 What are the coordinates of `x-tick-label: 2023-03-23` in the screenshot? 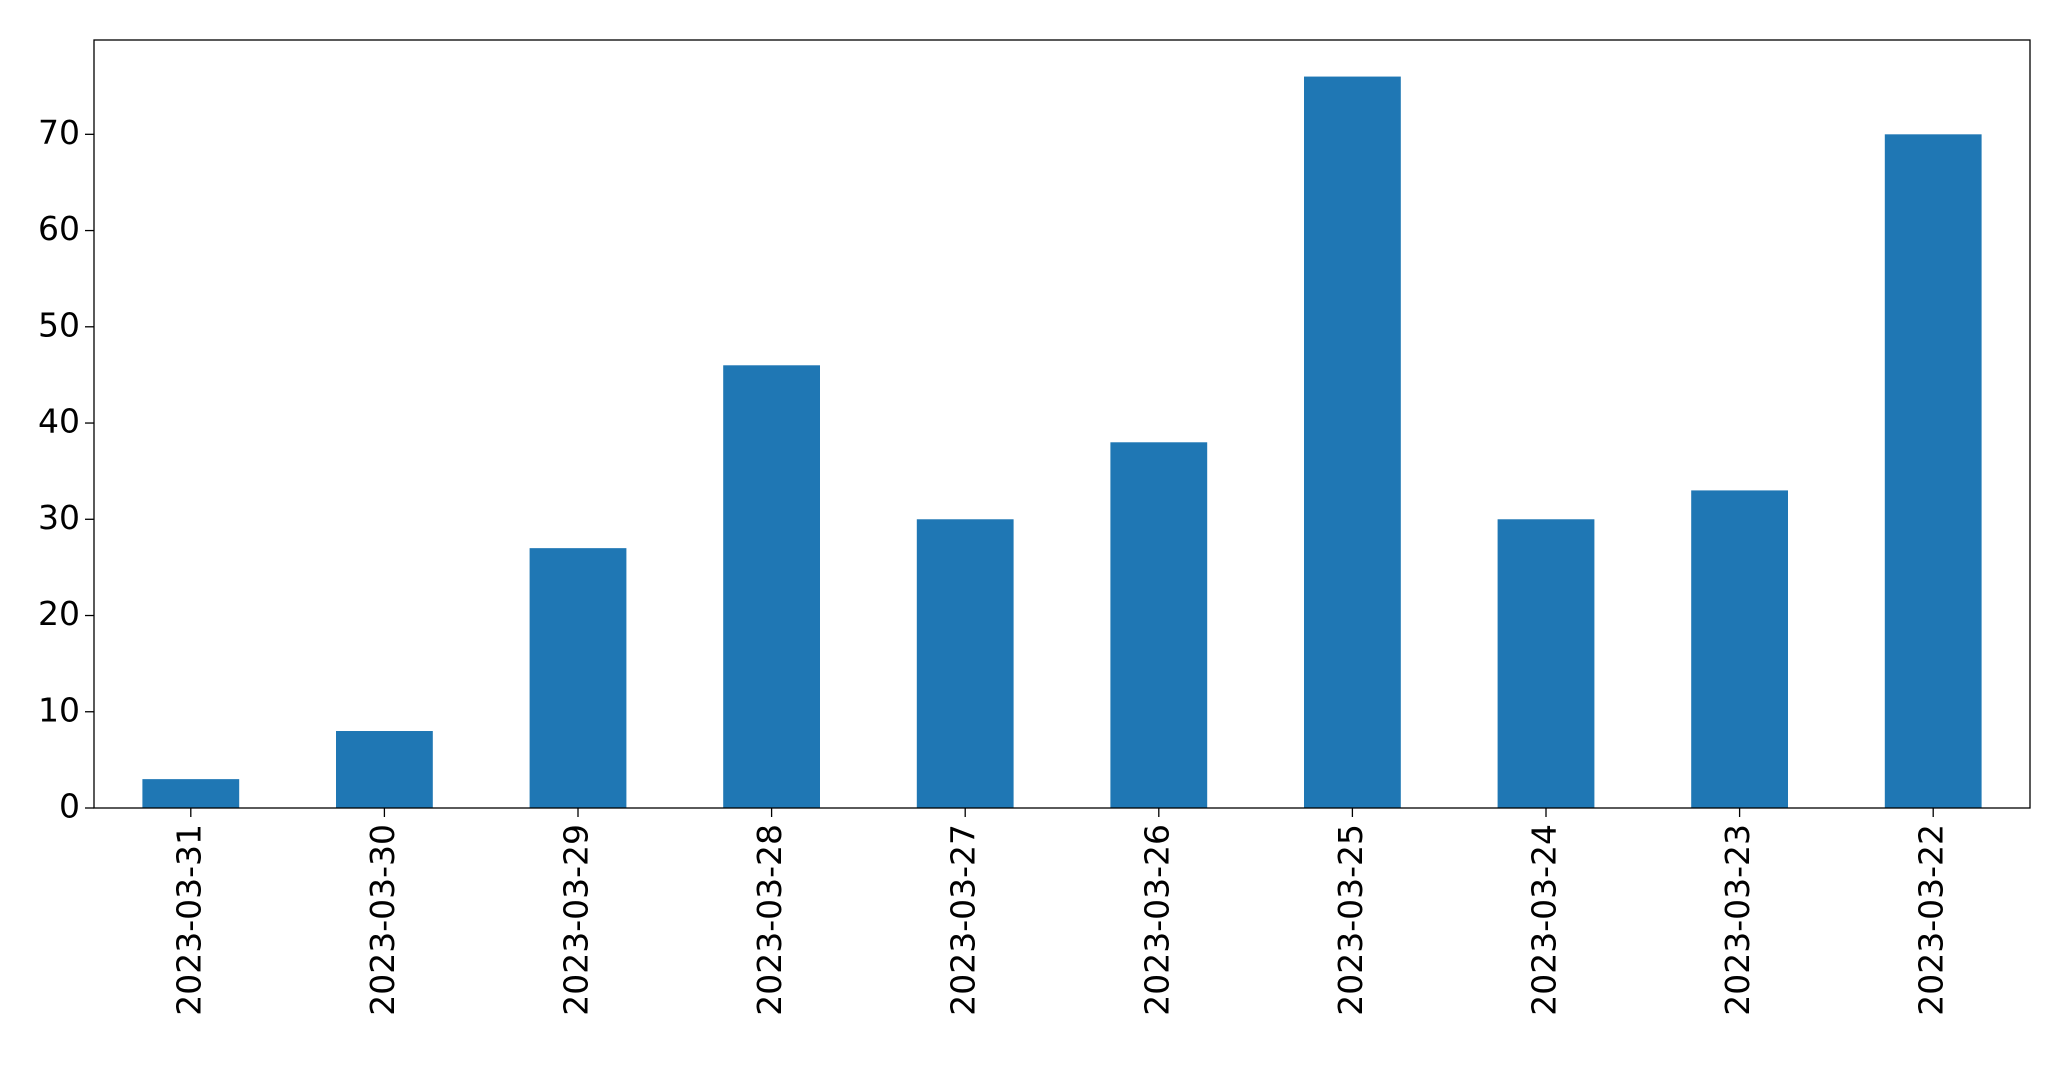 It's located at (1737, 920).